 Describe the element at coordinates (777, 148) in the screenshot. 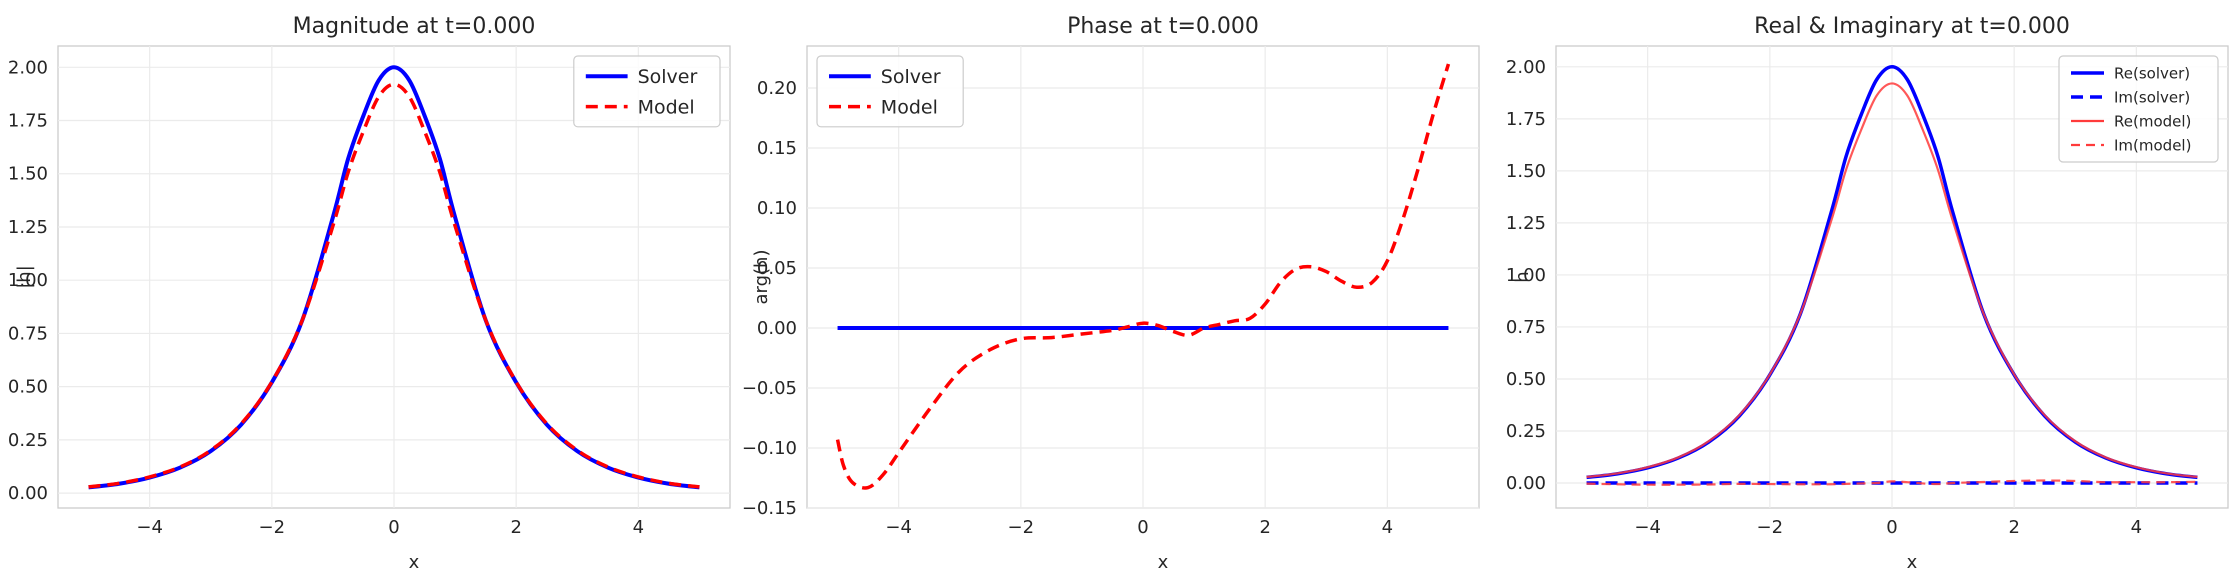

I see `y-tick-label: 0.15` at that location.